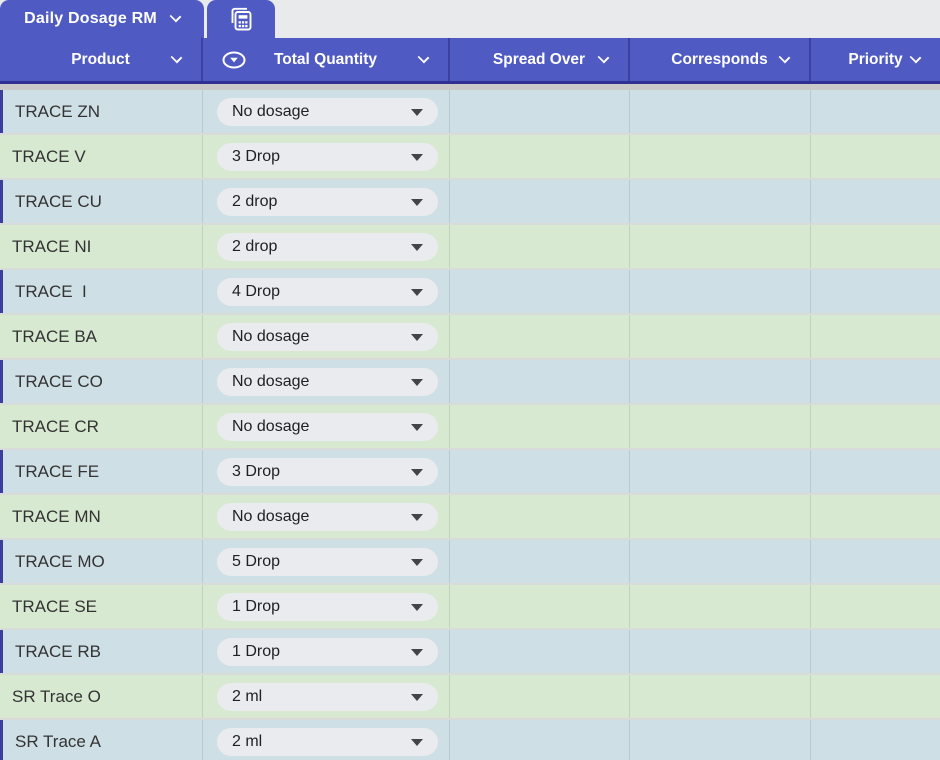  What do you see at coordinates (101, 426) in the screenshot?
I see `product-cell: TRACE CR` at bounding box center [101, 426].